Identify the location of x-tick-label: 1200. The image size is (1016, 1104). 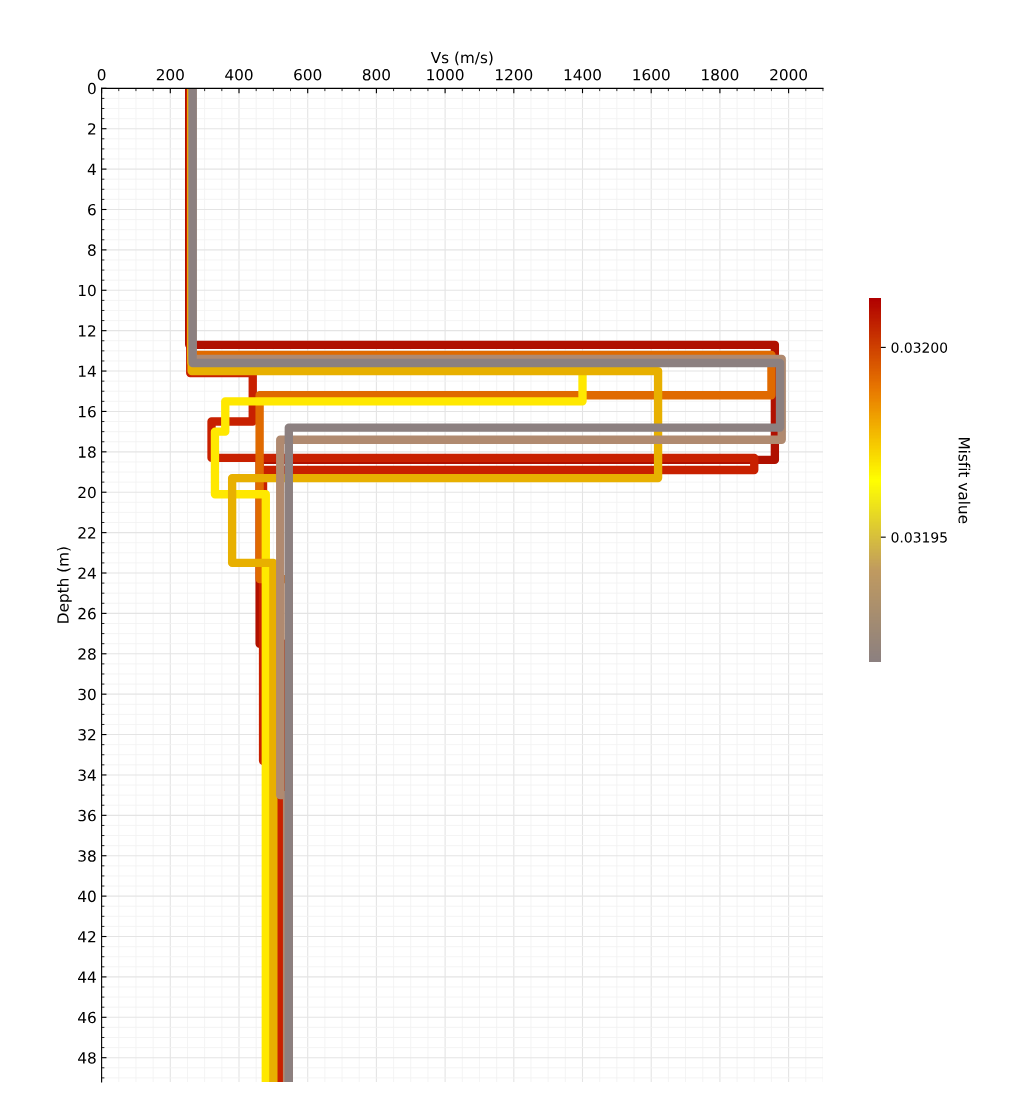
(514, 74).